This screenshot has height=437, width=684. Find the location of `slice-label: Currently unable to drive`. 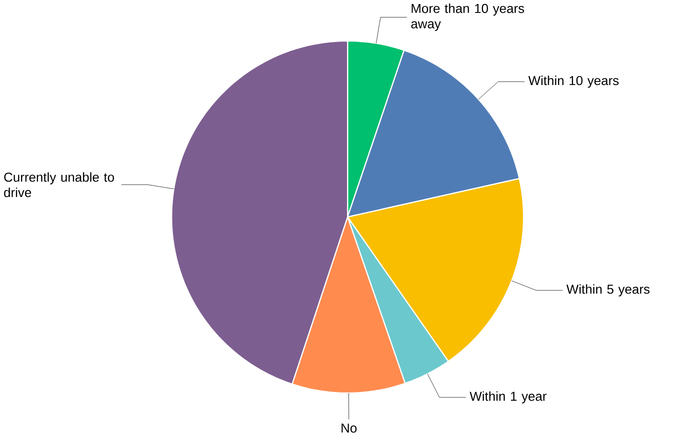

slice-label: Currently unable to drive is located at coordinates (59, 185).